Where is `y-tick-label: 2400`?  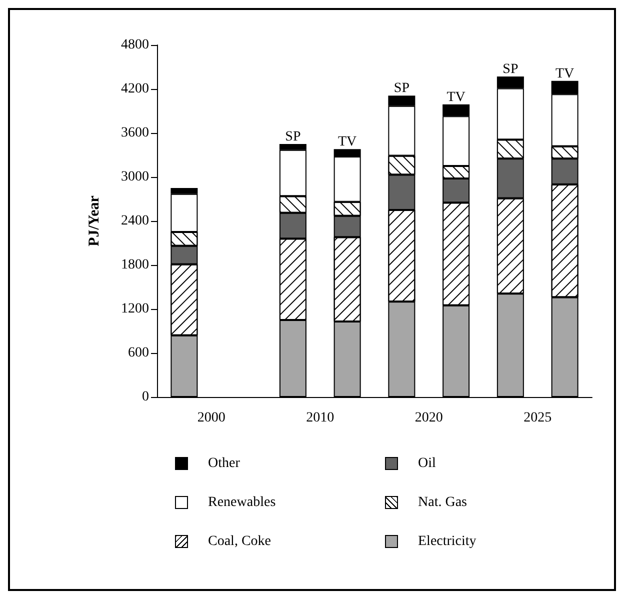 y-tick-label: 2400 is located at coordinates (135, 221).